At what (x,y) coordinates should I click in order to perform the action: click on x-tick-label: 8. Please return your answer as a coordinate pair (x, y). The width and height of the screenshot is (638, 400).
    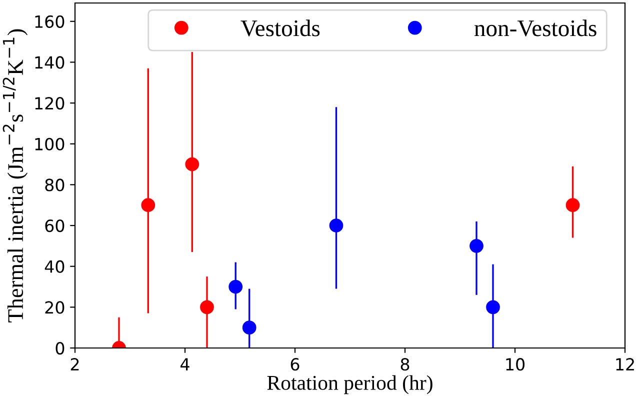
    Looking at the image, I should click on (405, 364).